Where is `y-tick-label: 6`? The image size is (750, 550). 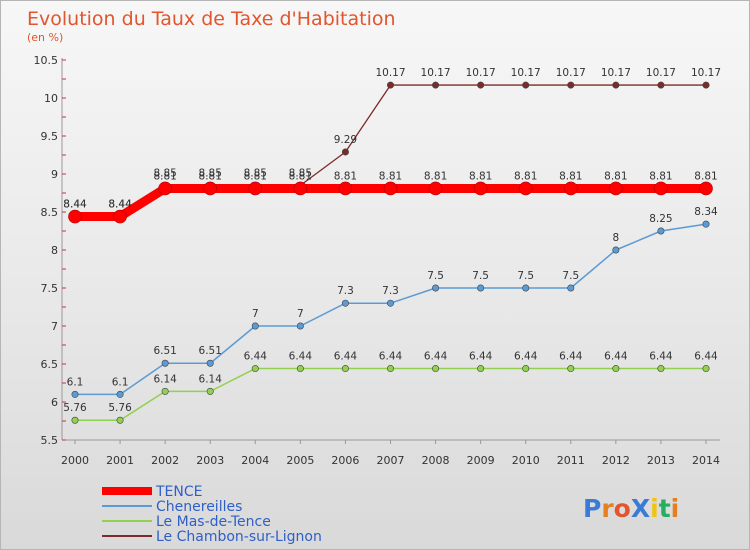
y-tick-label: 6 is located at coordinates (54, 402).